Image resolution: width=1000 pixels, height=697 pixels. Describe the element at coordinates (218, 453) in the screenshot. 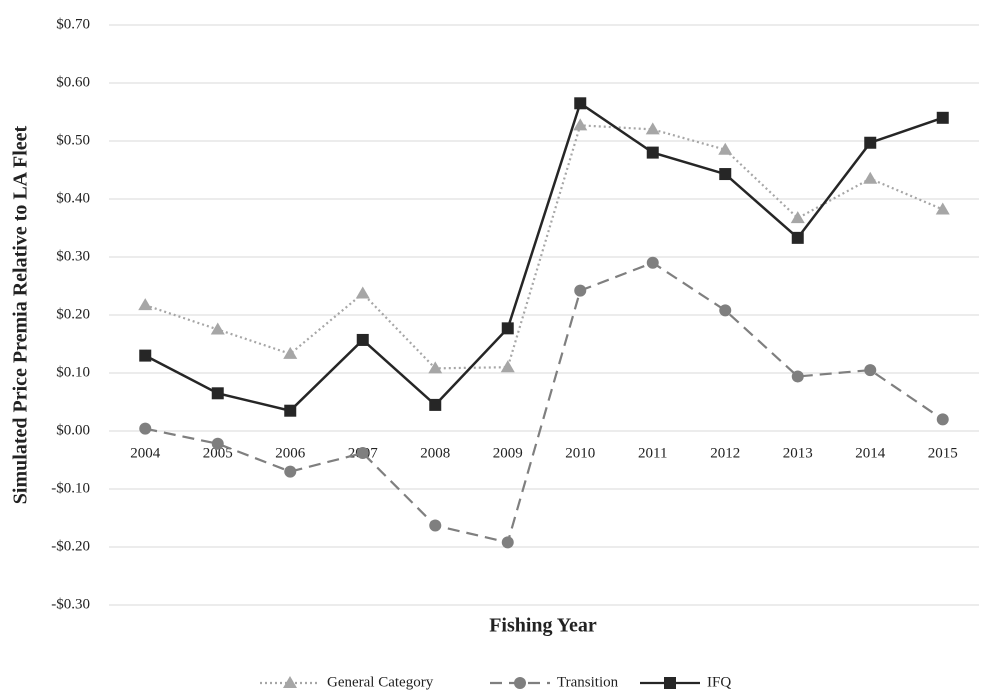

I see `x-tick-label: 2005` at that location.